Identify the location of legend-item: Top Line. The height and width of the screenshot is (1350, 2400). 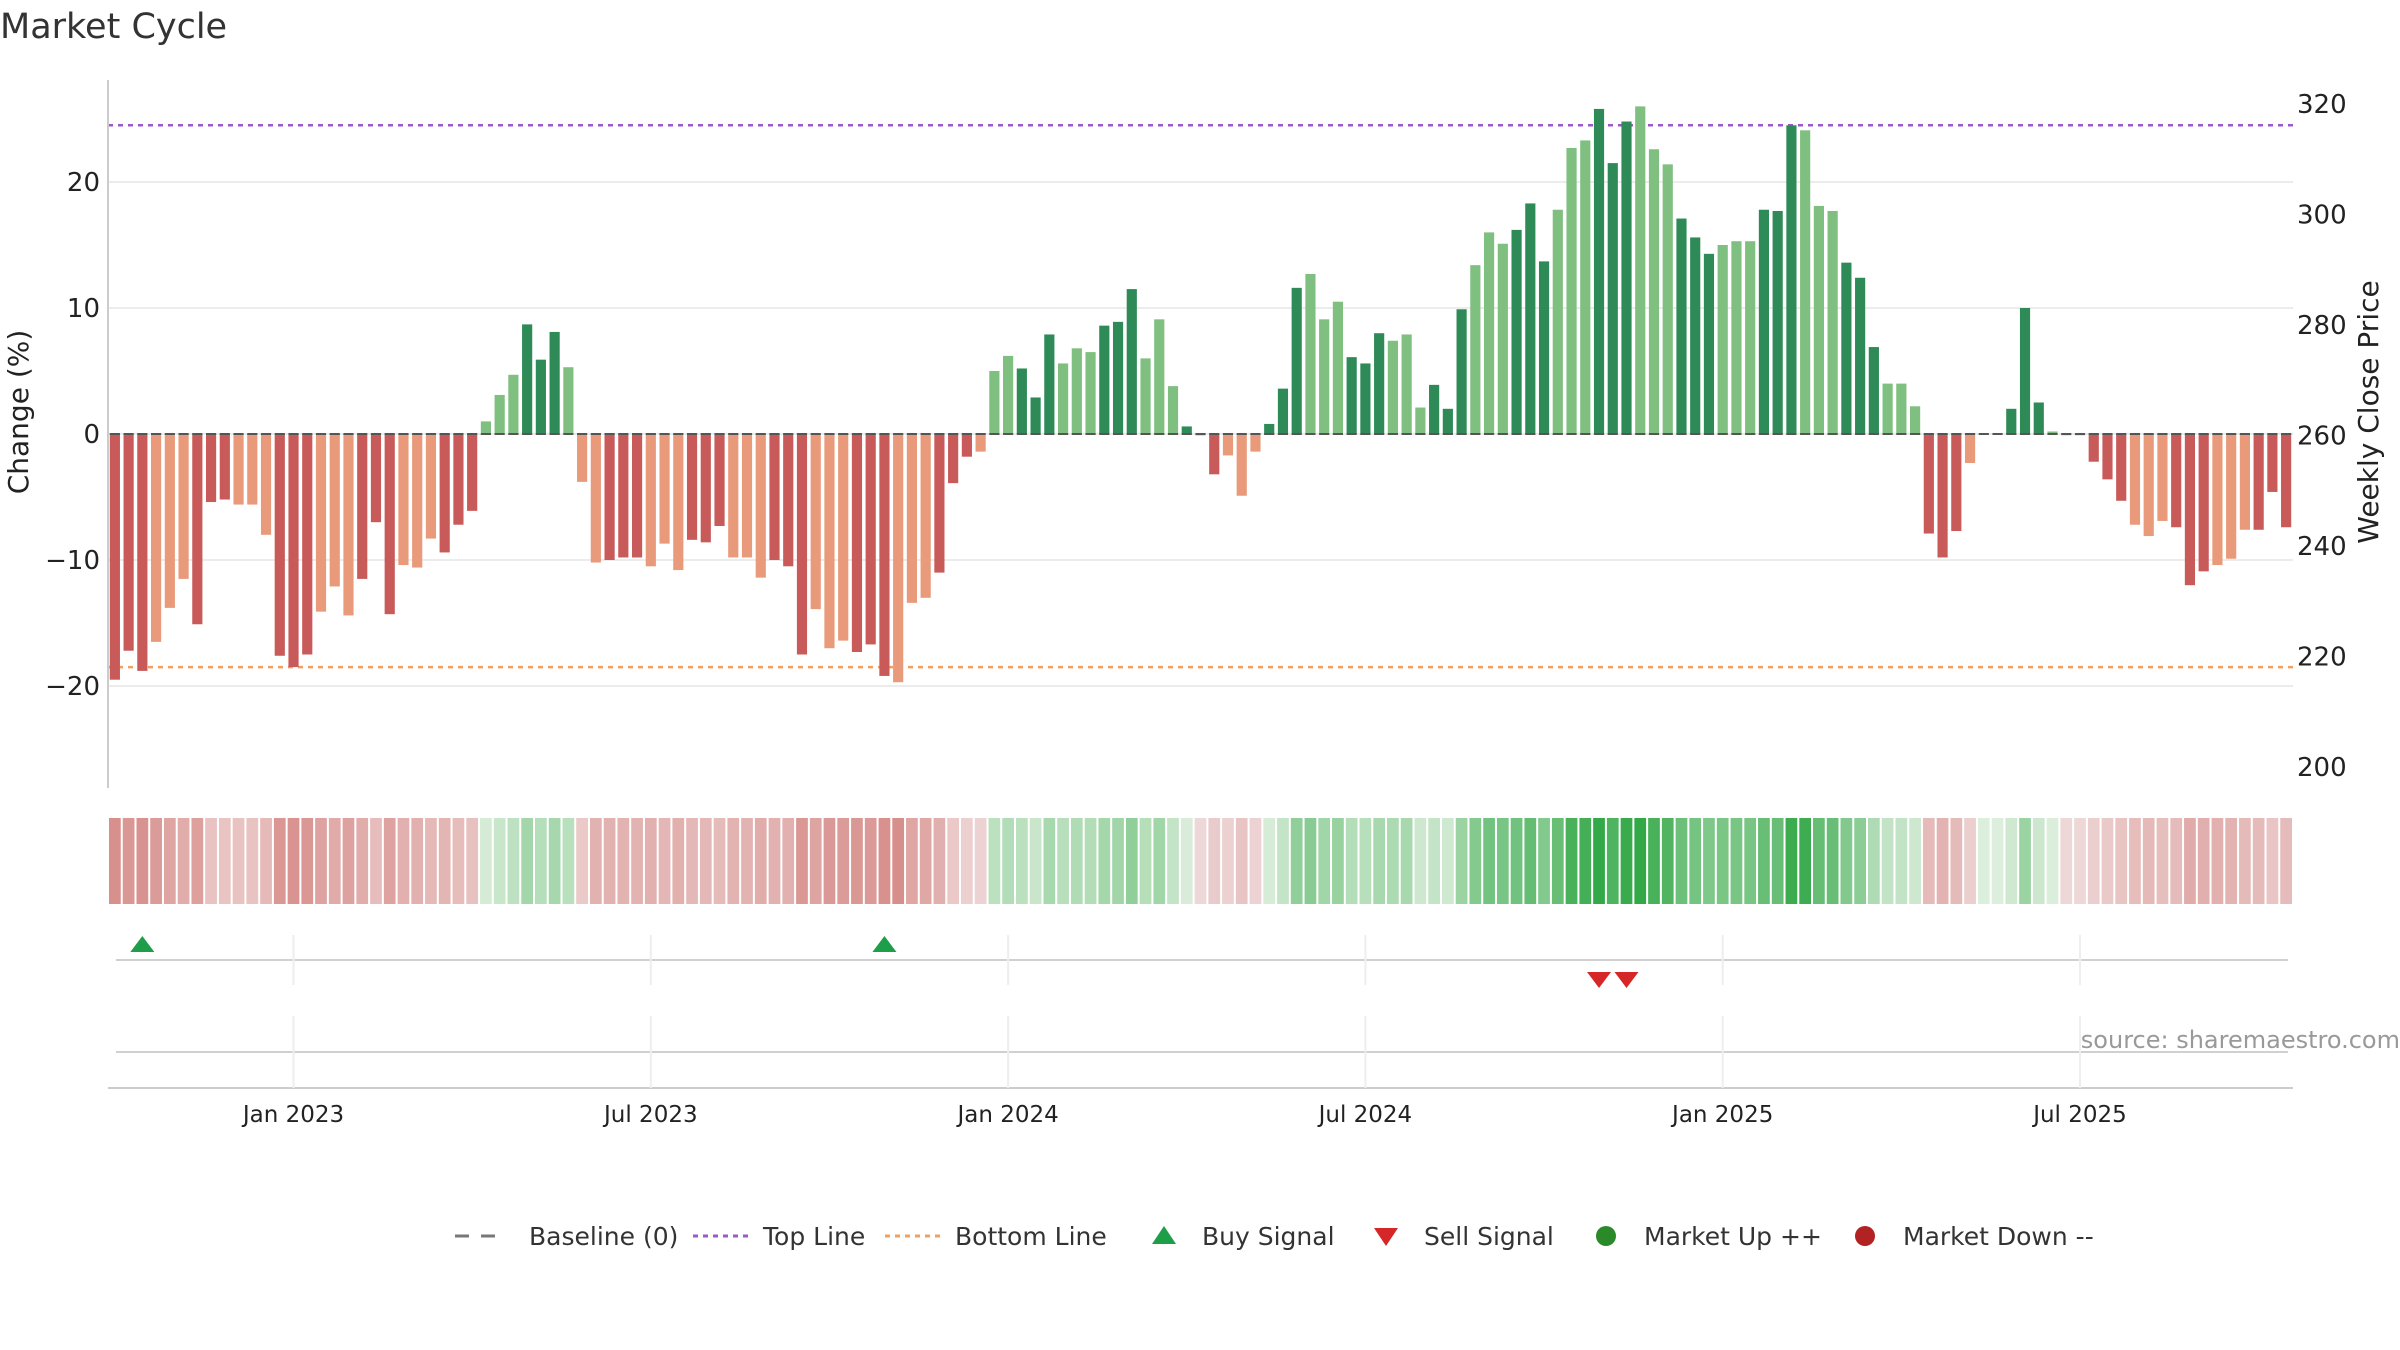
(779, 1236).